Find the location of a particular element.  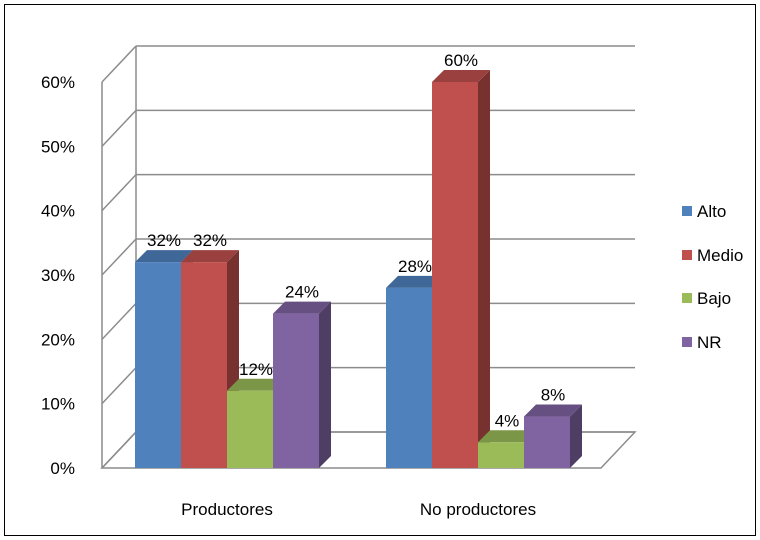

legend-label: NR is located at coordinates (709, 342).